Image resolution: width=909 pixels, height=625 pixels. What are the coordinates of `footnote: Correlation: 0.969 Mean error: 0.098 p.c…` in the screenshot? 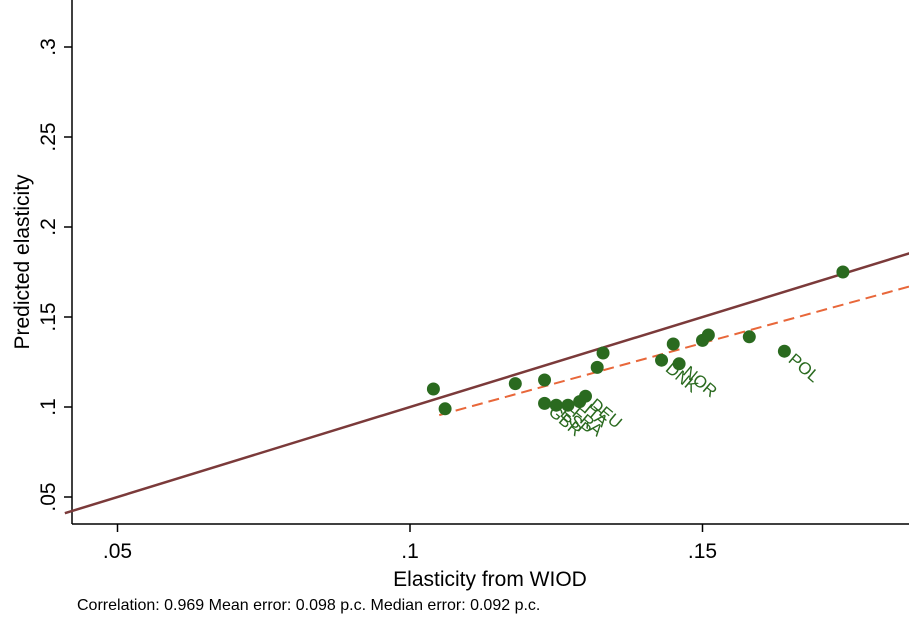 It's located at (309, 605).